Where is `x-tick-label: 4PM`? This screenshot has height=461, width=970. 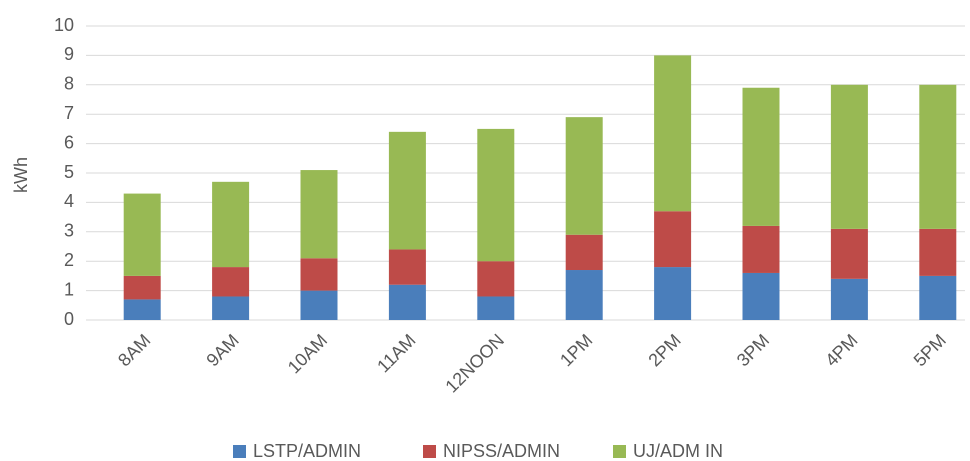 x-tick-label: 4PM is located at coordinates (841, 350).